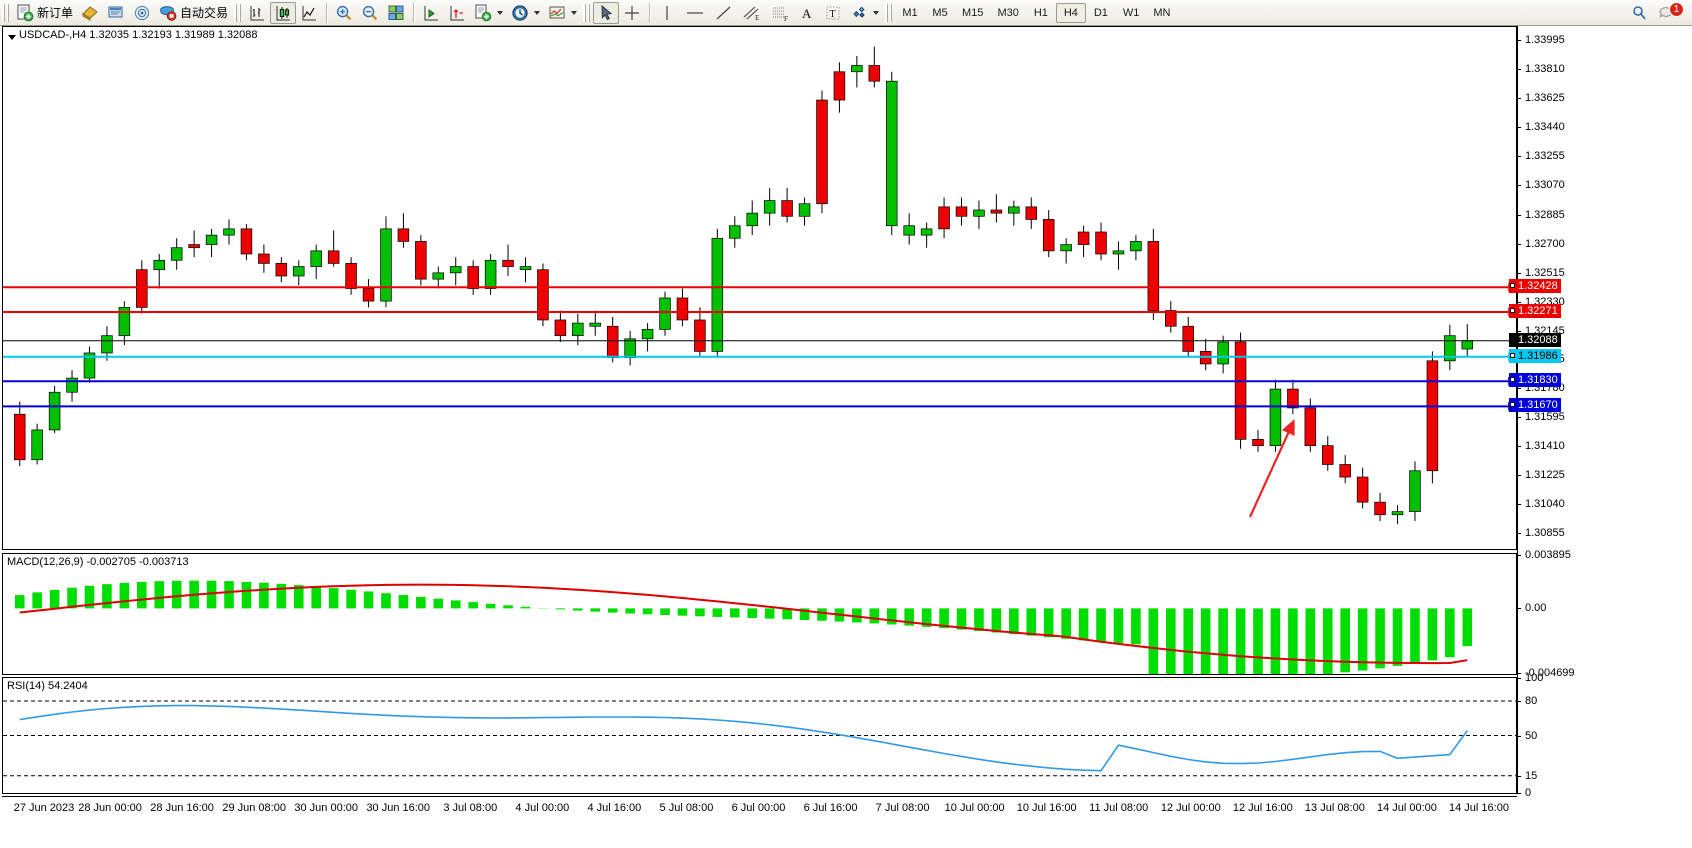 This screenshot has width=1692, height=848. I want to click on objects-icon, so click(859, 12).